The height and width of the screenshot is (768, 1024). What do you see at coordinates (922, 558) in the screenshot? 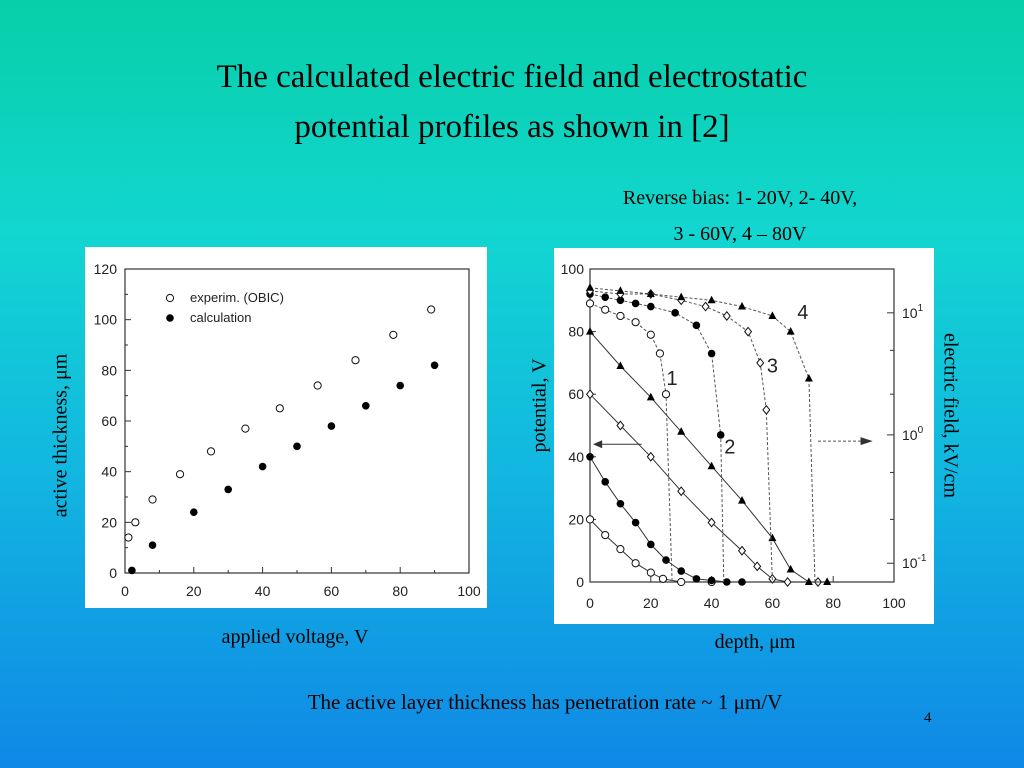
I see `right-y2-tick-exponent: -1` at bounding box center [922, 558].